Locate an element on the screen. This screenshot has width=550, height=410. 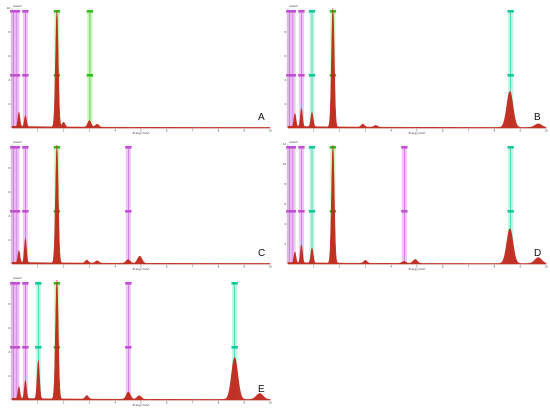
panel-label: B is located at coordinates (537, 117).